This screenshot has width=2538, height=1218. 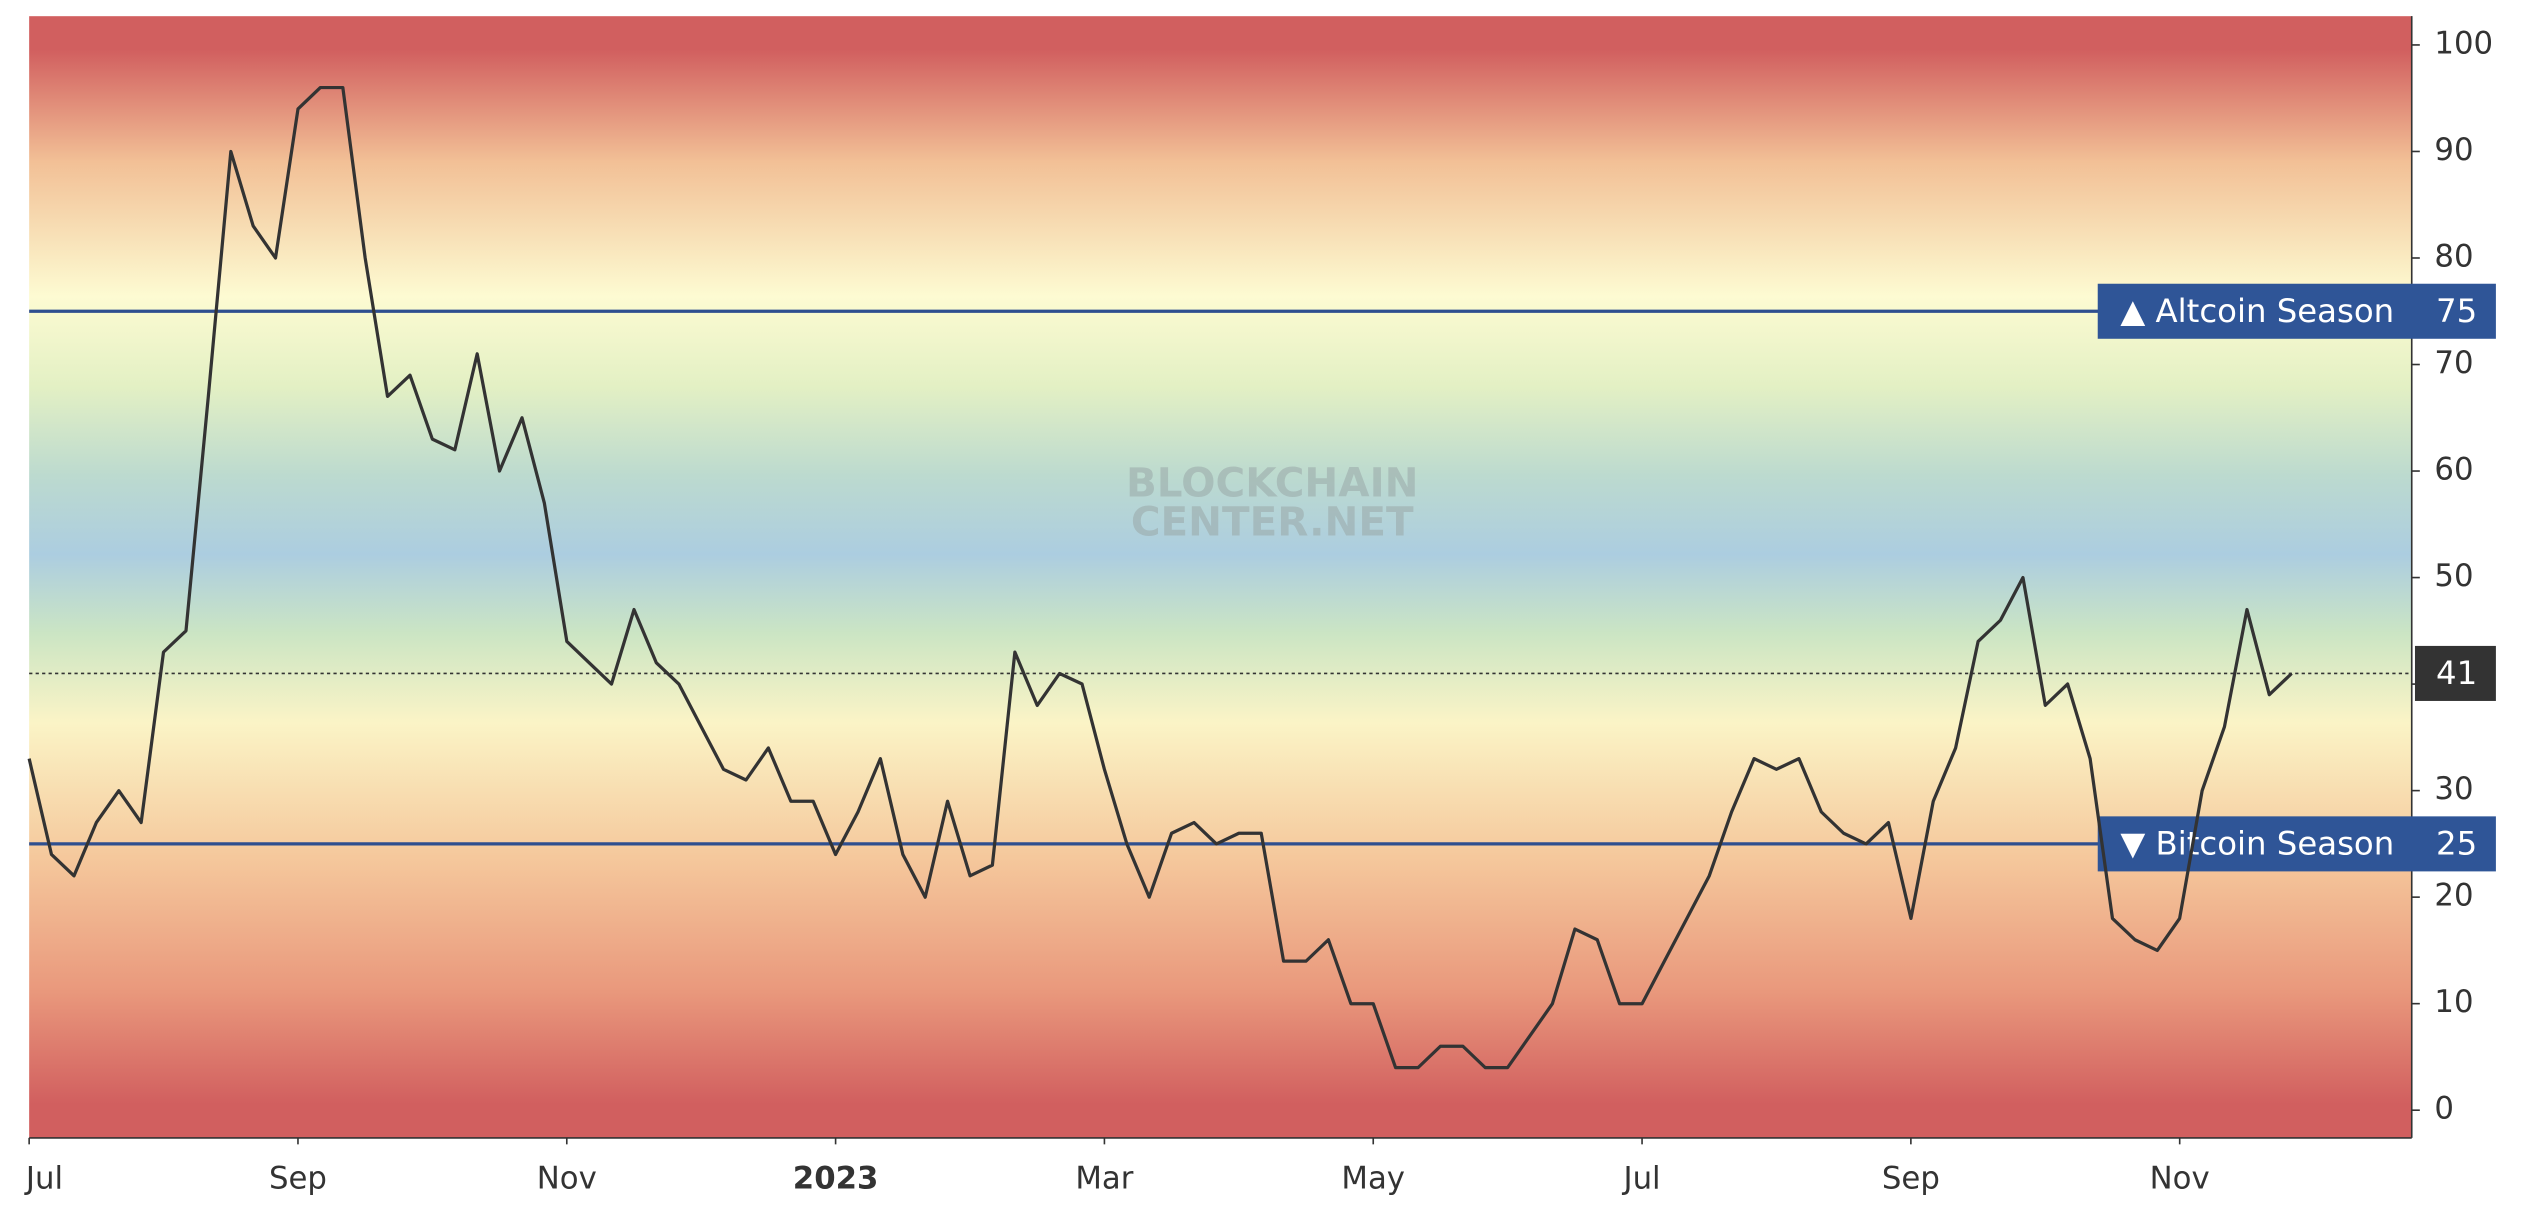 I want to click on current-value-label: 41, so click(x=2456, y=673).